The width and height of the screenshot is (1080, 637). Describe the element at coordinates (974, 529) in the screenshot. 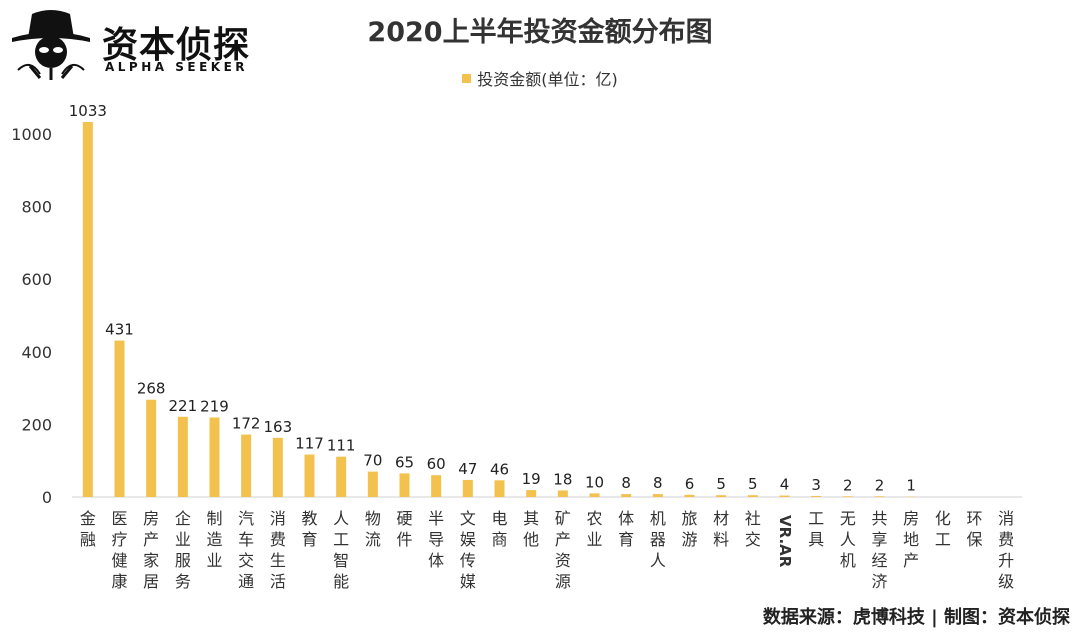

I see `x-tick-label: 环保` at that location.